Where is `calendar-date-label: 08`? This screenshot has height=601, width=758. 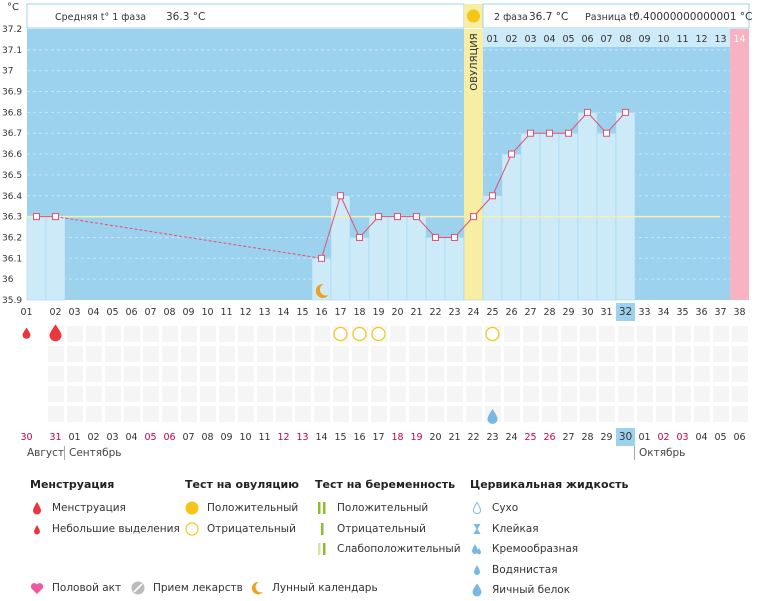
calendar-date-label: 08 is located at coordinates (207, 437).